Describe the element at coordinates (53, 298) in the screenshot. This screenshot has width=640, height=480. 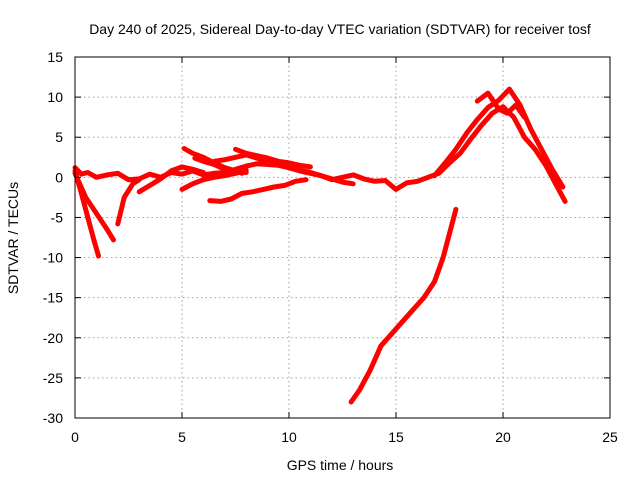
I see `y-tick-label: -15` at that location.